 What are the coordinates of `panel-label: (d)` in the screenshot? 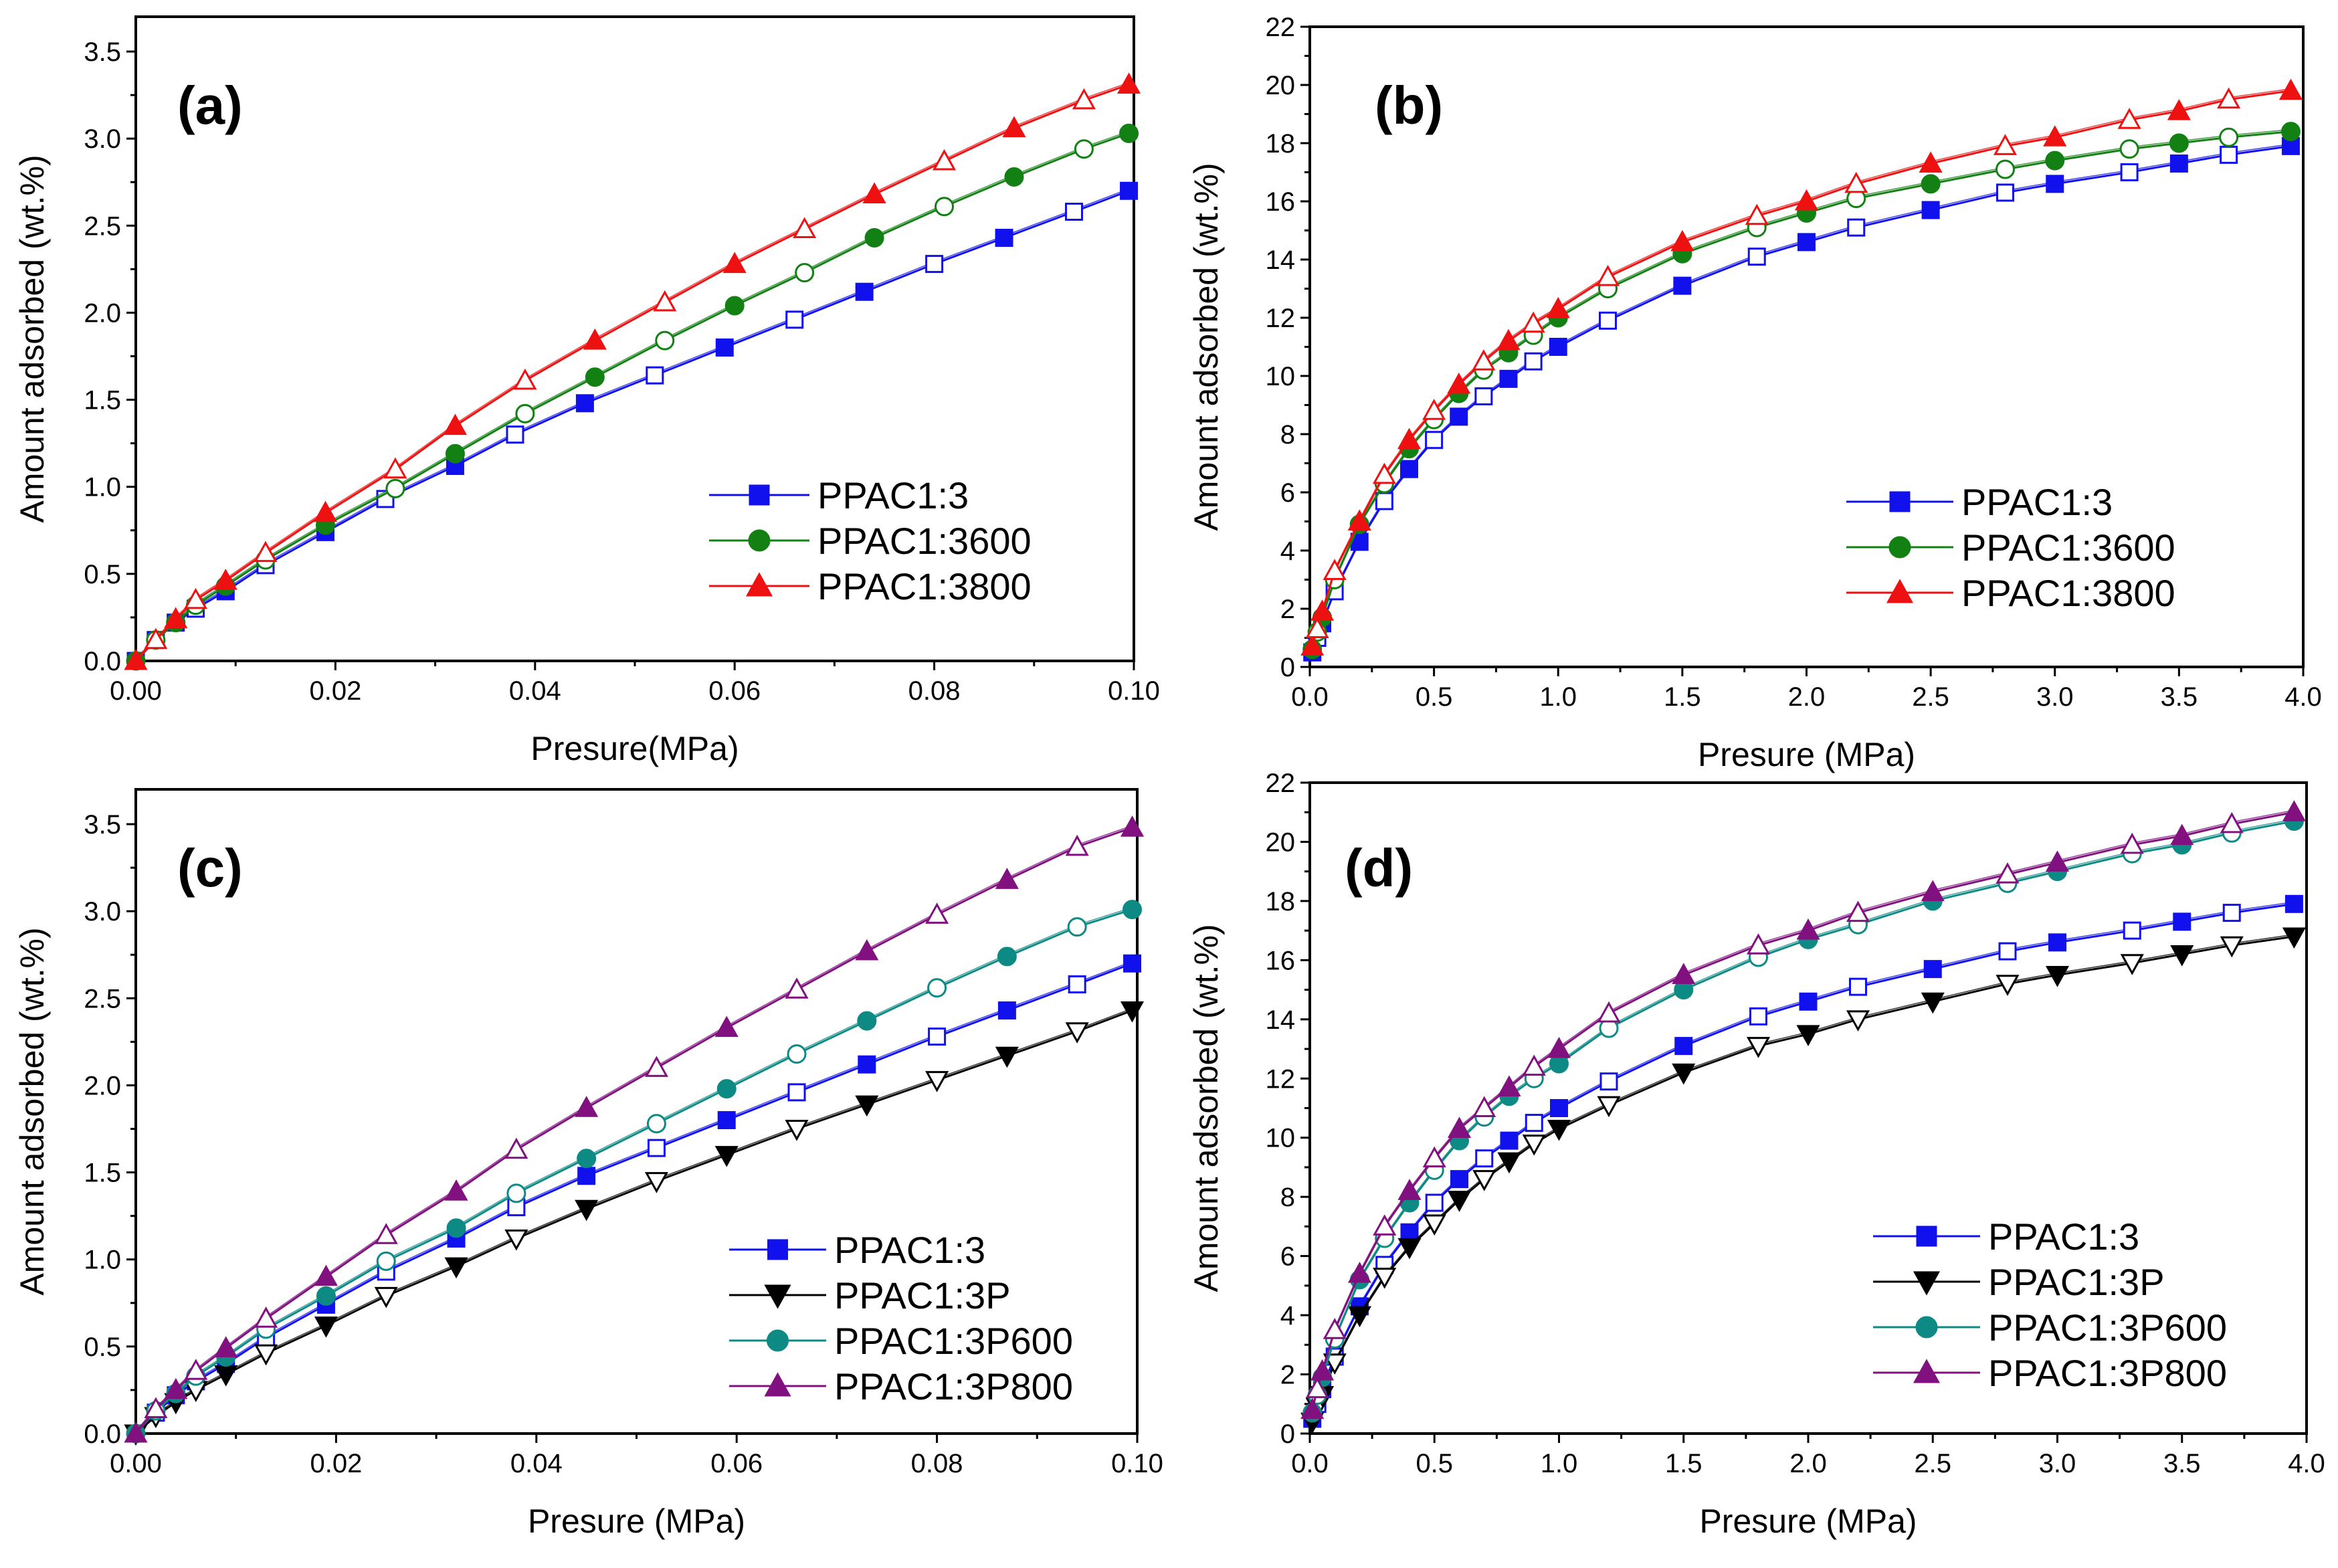 It's located at (1379, 868).